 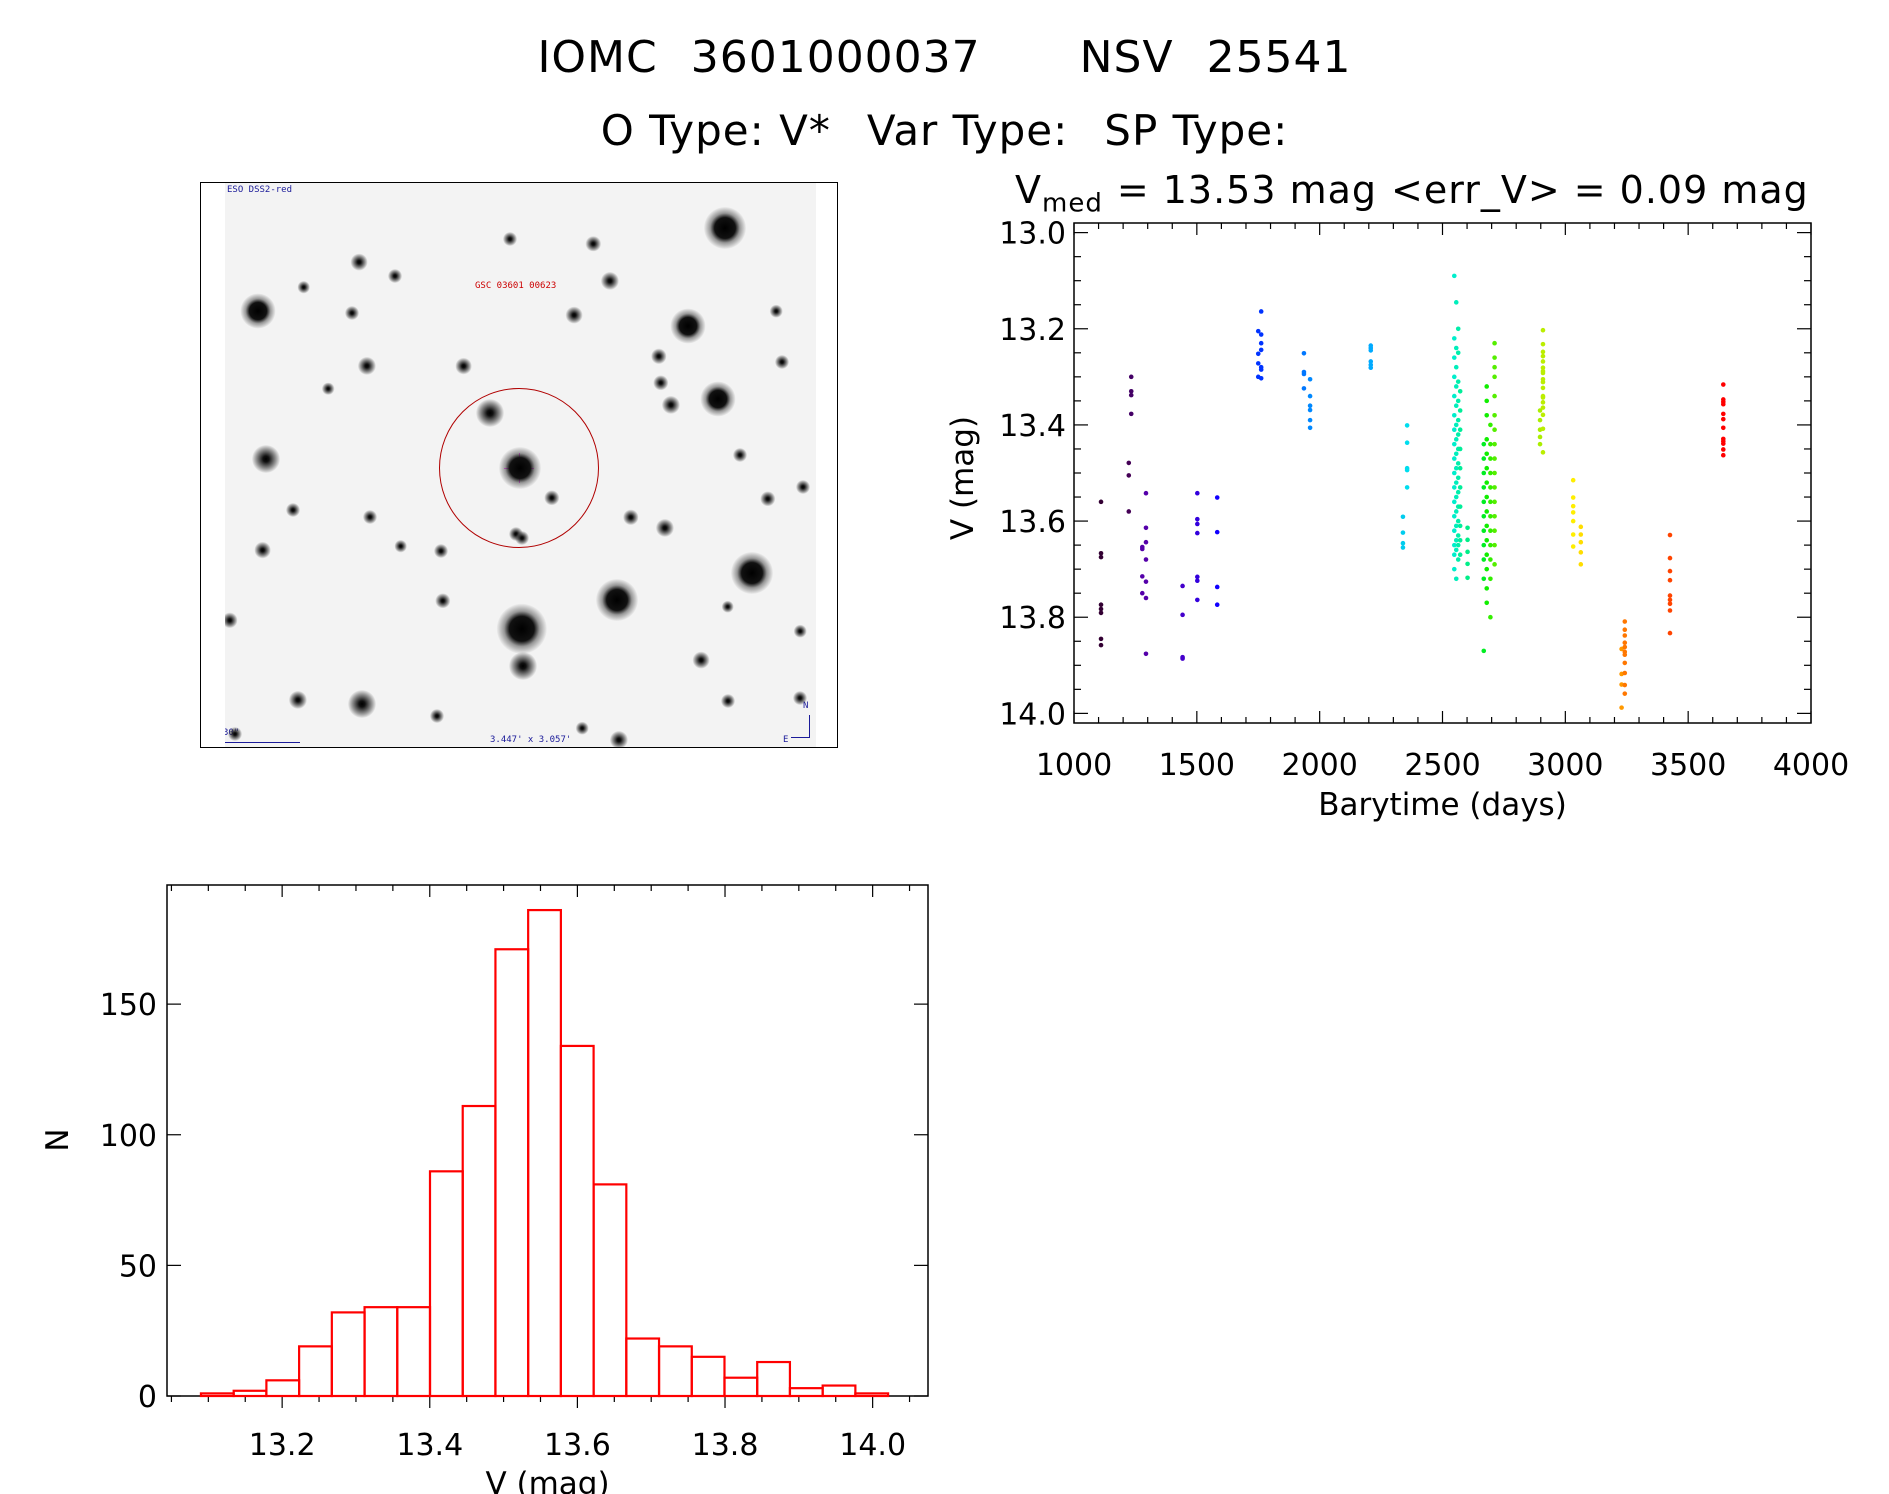 I want to click on x-tick-label: 2500, so click(x=1442, y=765).